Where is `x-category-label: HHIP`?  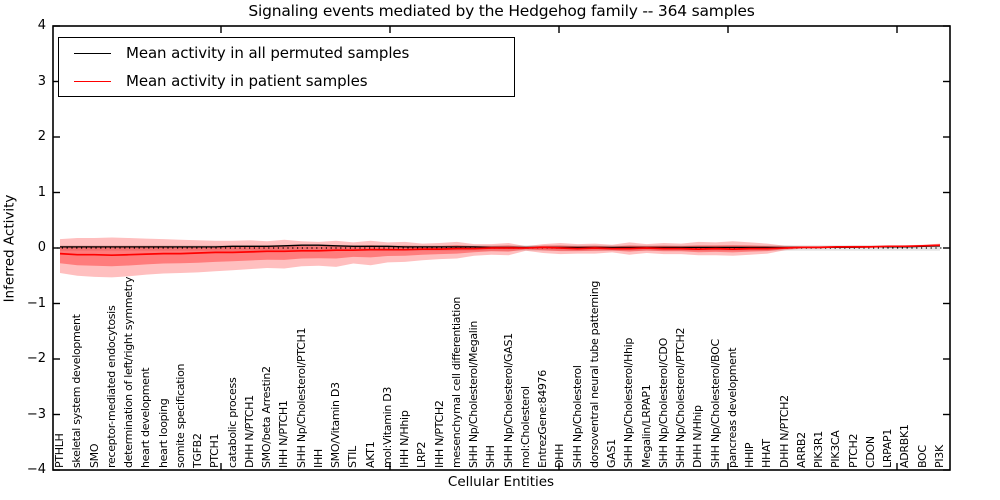 x-category-label: HHIP is located at coordinates (750, 455).